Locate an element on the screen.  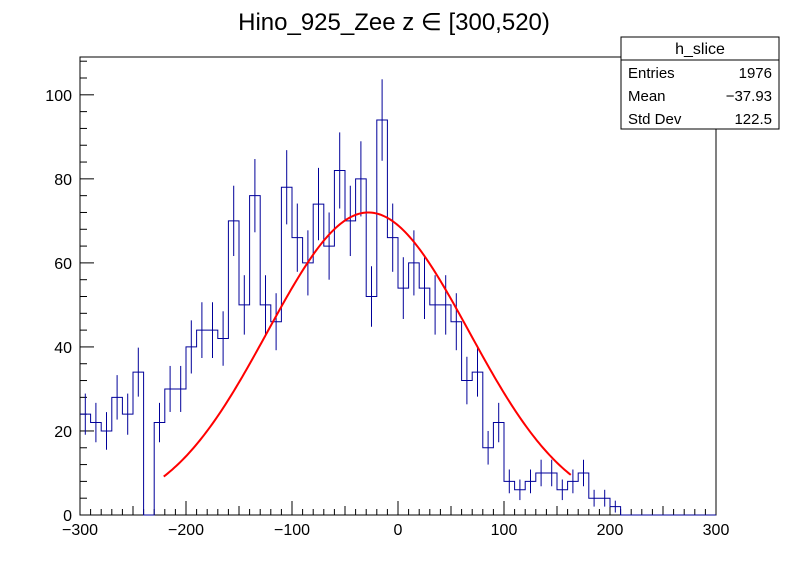
y-tick-label: 40 is located at coordinates (63, 348).